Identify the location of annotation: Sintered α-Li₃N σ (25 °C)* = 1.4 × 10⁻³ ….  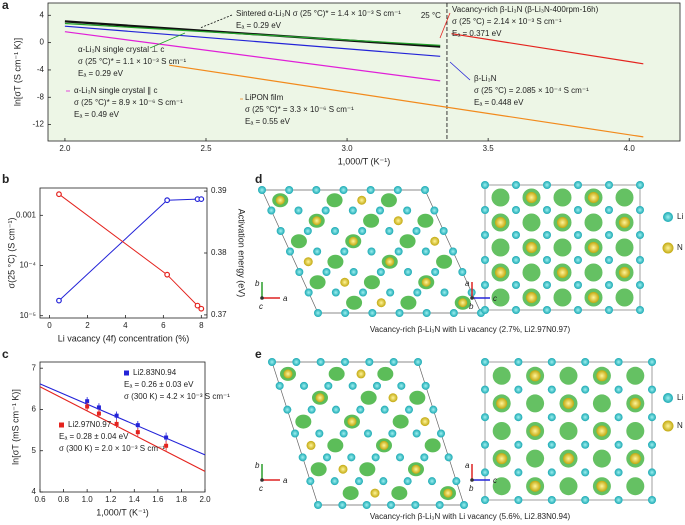
(318, 13).